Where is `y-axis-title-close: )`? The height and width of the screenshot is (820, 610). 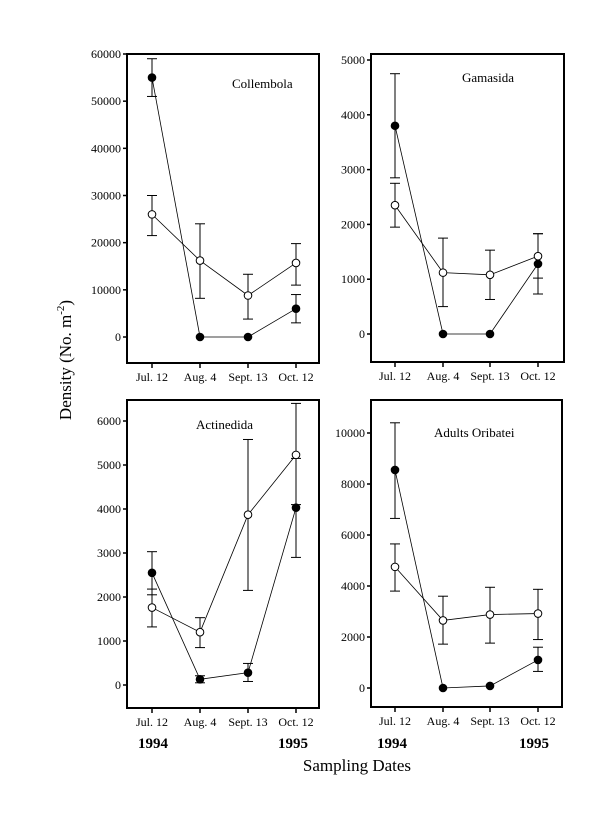
y-axis-title-close: ) is located at coordinates (65, 303).